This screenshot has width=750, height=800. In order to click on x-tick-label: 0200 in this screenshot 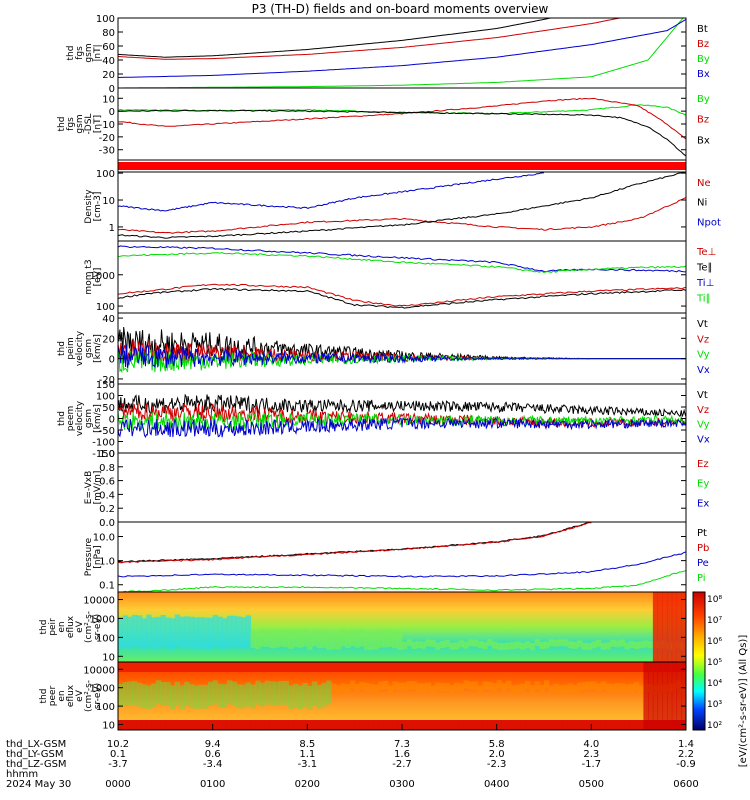, I will do `click(307, 784)`.